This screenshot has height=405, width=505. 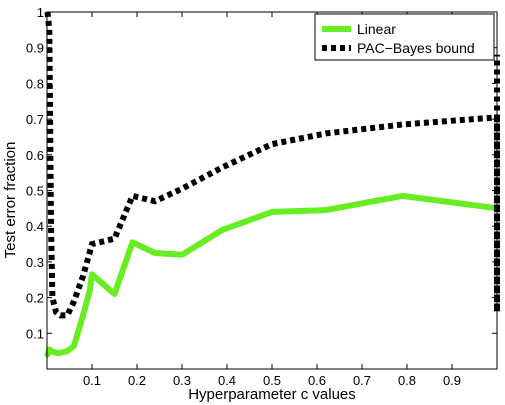 I want to click on y-tick-label: 0.4, so click(x=35, y=226).